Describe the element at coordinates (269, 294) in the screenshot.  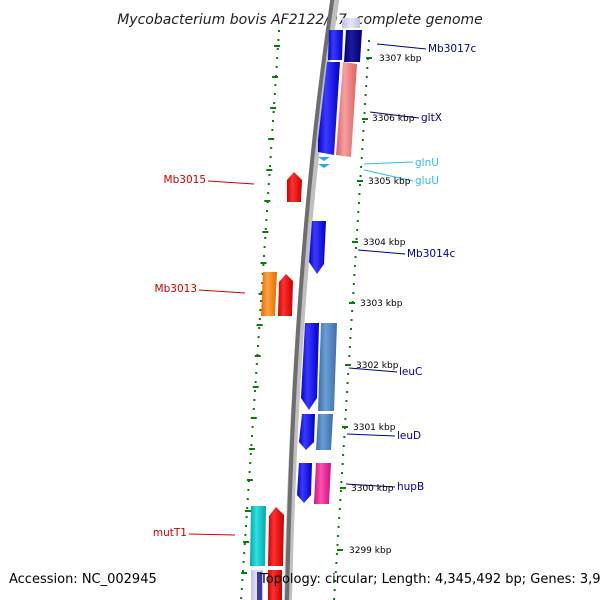
I see `cds-mb3013-feature` at that location.